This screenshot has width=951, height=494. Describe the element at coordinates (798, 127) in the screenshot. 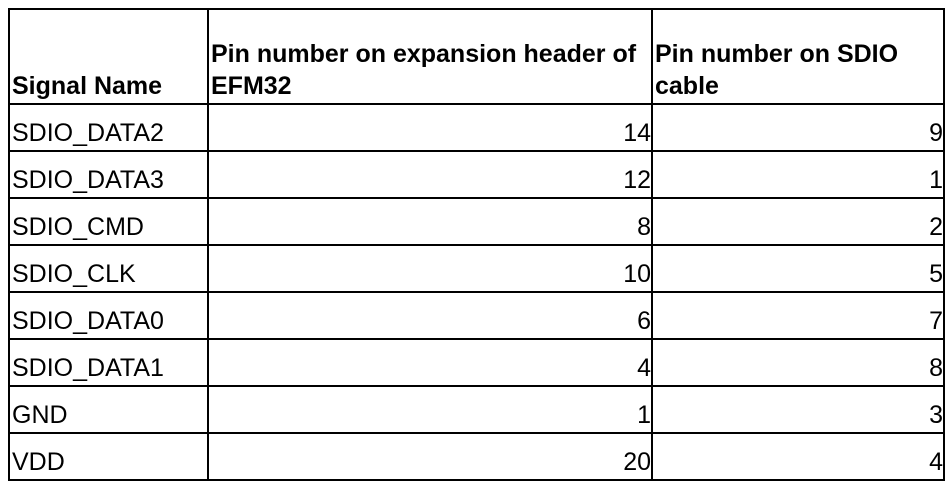

I see `sdio-pin-cell: 9` at that location.